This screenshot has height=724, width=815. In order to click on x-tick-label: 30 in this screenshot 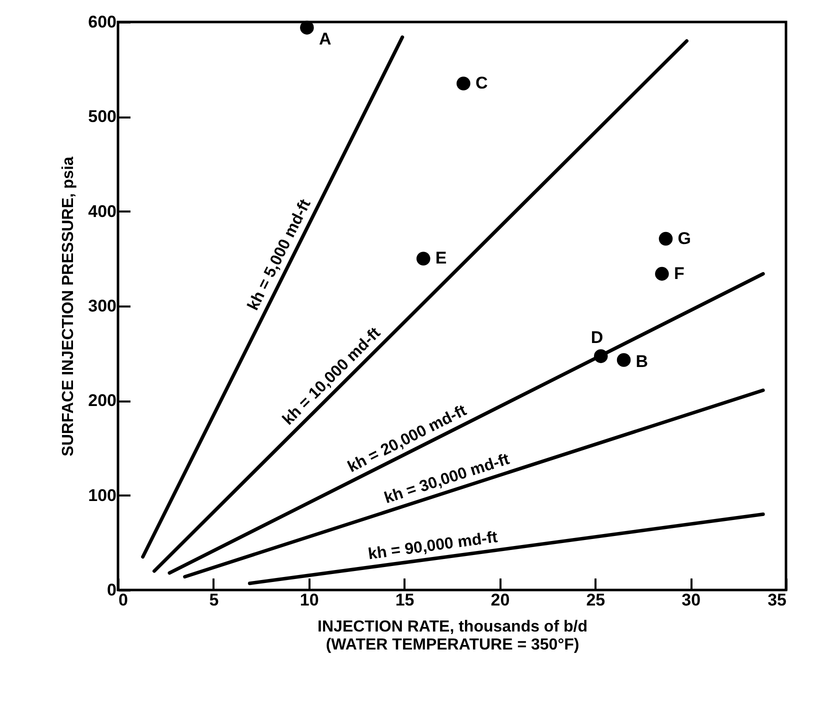, I will do `click(691, 600)`.